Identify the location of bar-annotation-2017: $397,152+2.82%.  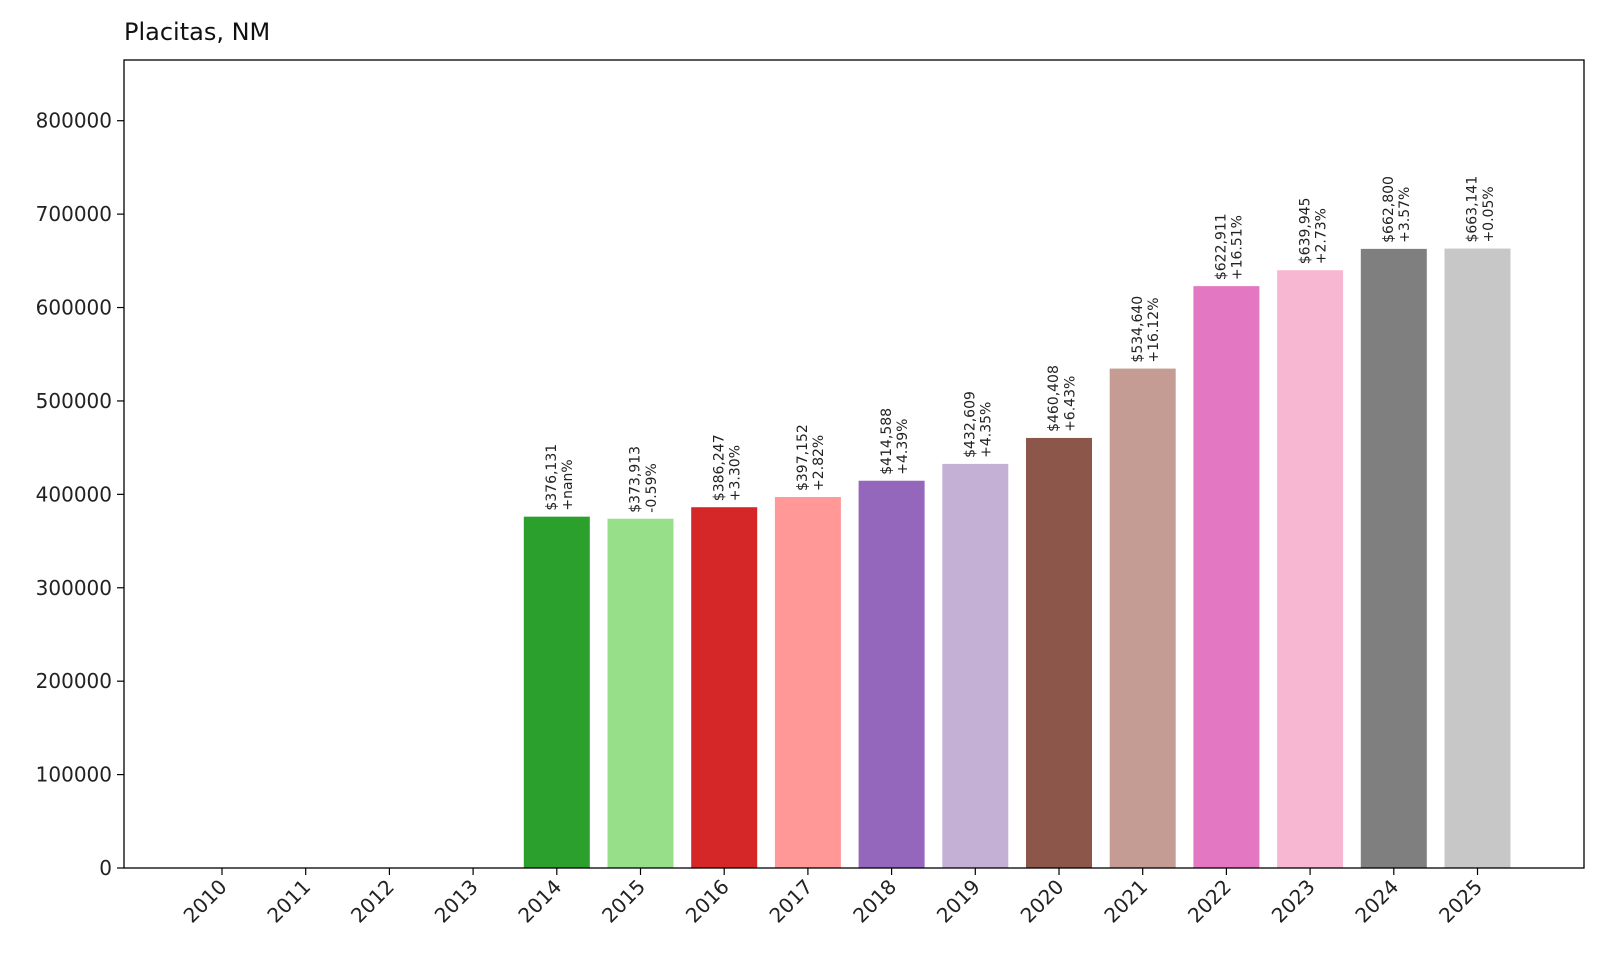
(811, 457).